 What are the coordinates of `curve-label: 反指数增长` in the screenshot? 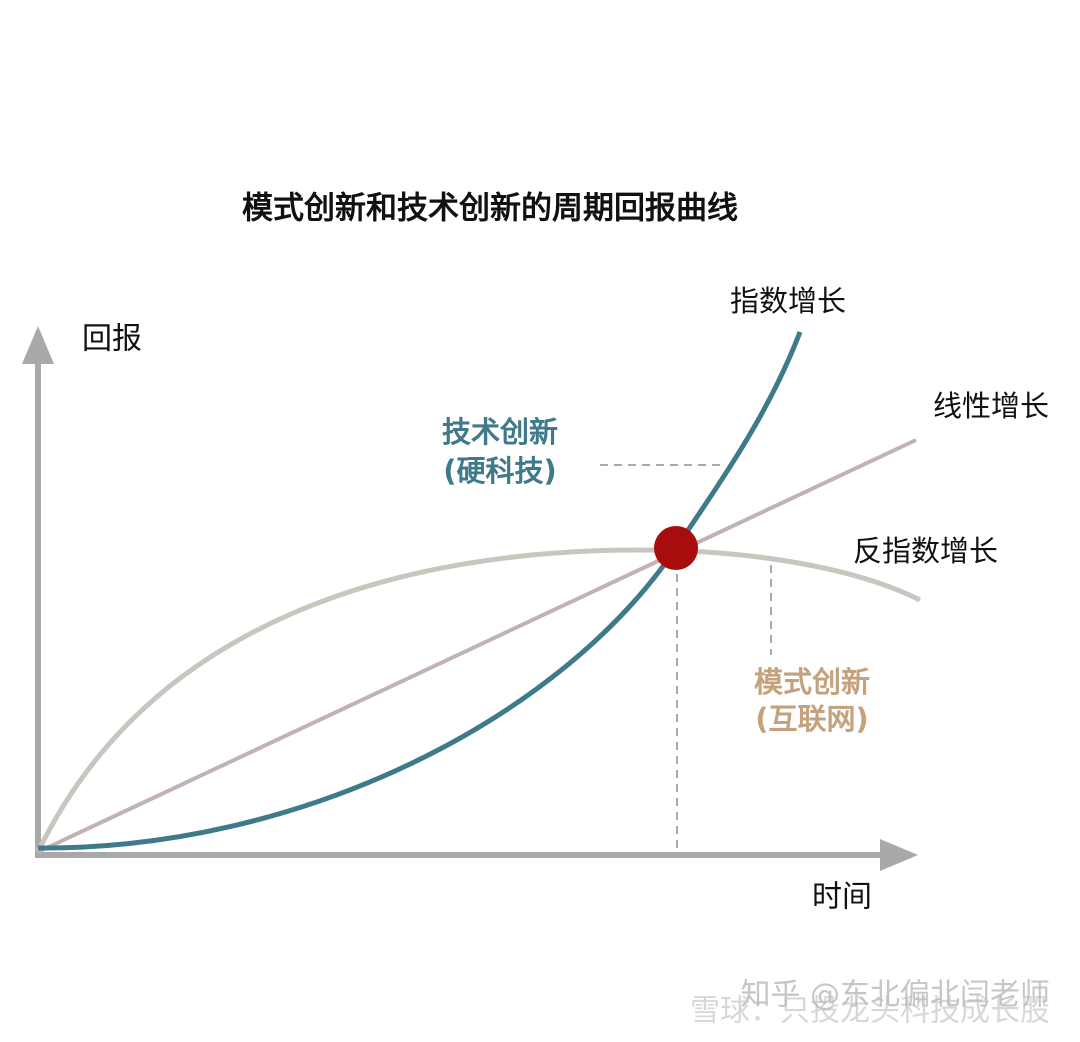 It's located at (925, 551).